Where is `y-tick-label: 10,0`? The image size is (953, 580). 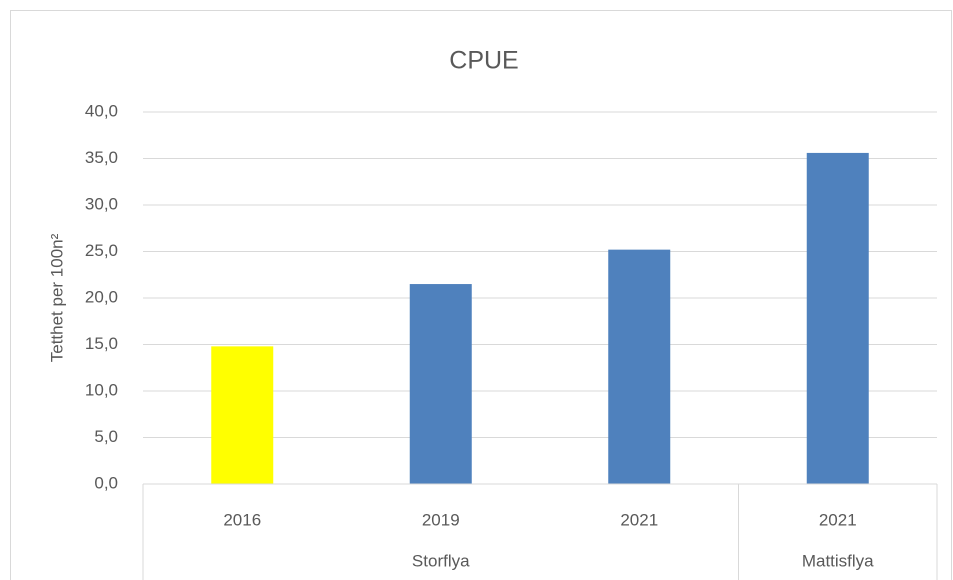
y-tick-label: 10,0 is located at coordinates (101, 389).